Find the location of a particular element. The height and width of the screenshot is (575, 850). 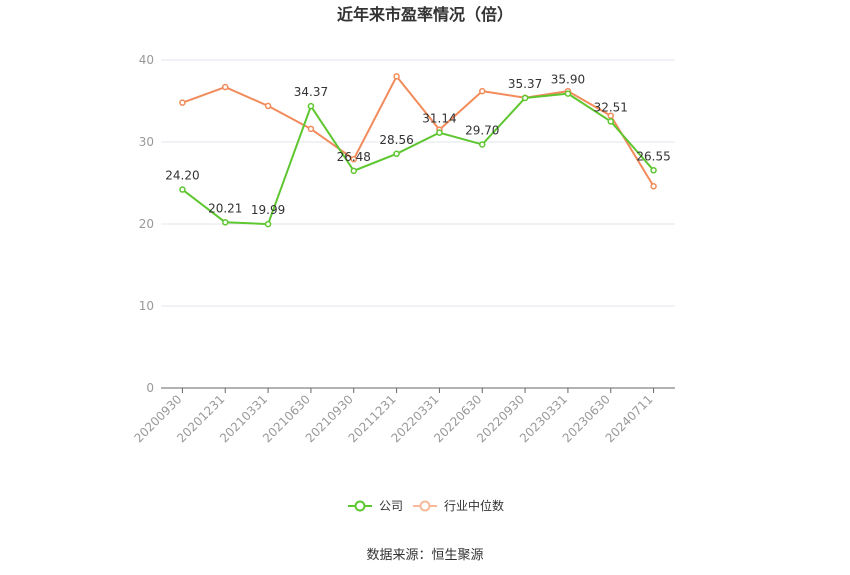

series-line-company is located at coordinates (418, 159).